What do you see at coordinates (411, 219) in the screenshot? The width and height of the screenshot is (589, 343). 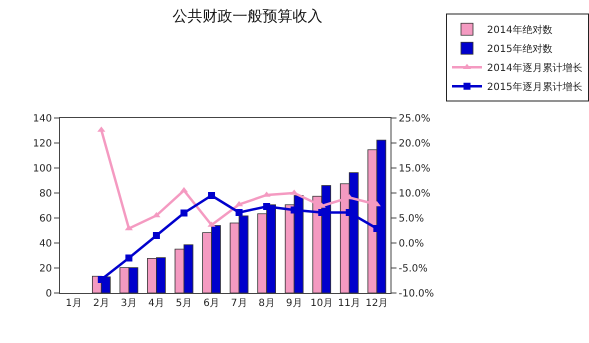 I see `y2-tick-label: 5.0%` at bounding box center [411, 219].